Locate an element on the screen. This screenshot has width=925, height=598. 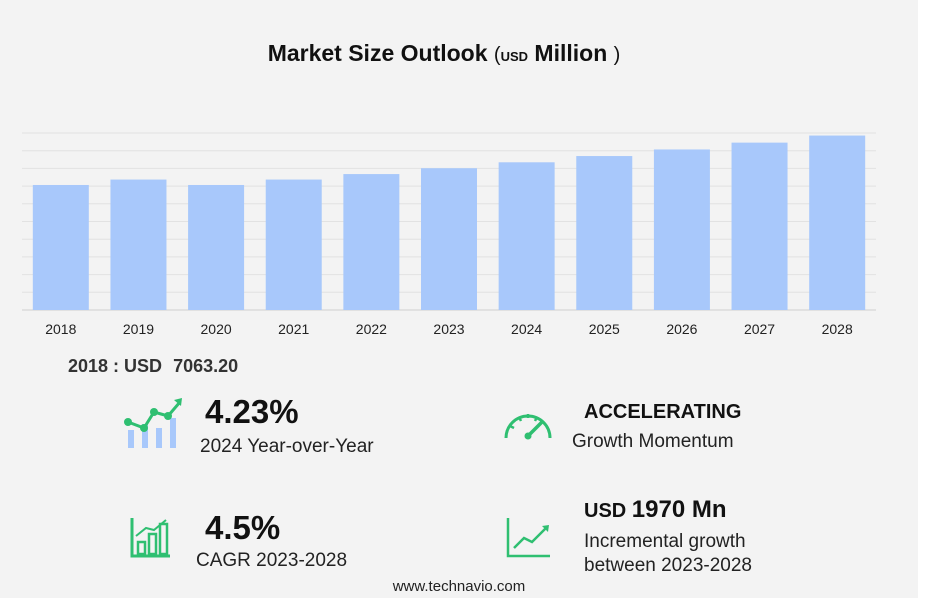
x-tick-2024: 2024 is located at coordinates (526, 329).